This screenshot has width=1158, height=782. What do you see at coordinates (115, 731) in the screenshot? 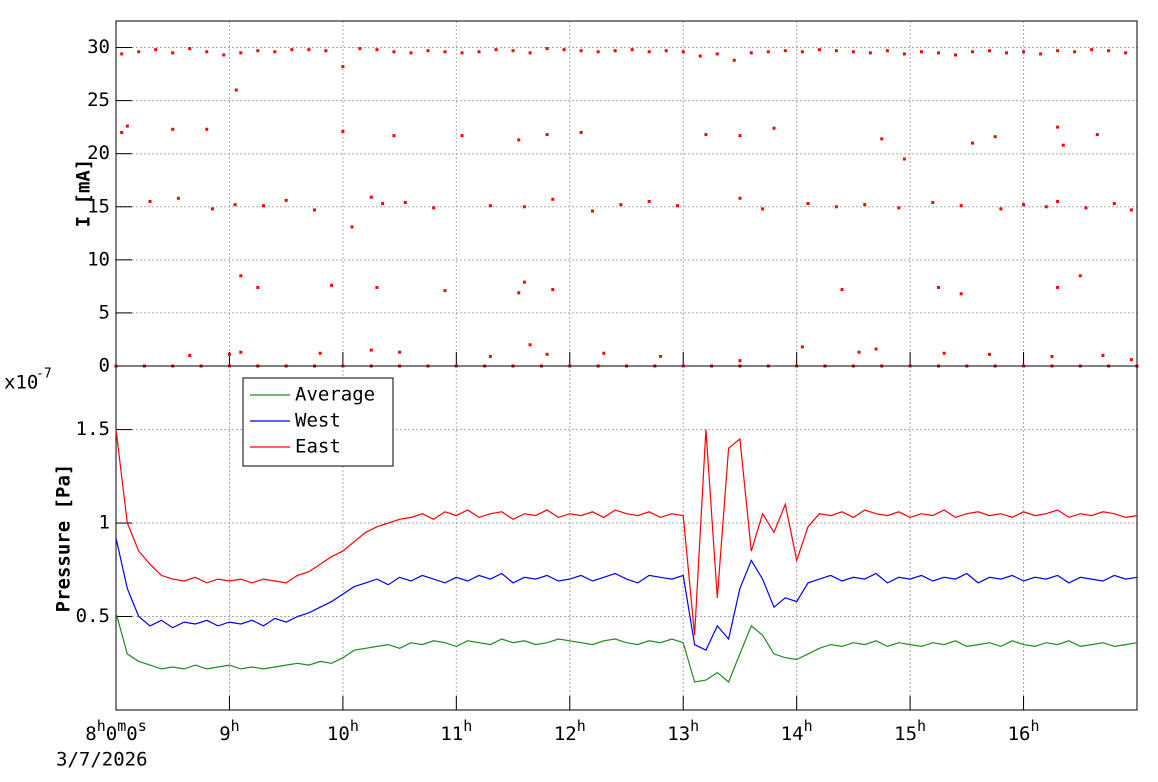
I see `x-tick-label: 8h0m0s` at bounding box center [115, 731].